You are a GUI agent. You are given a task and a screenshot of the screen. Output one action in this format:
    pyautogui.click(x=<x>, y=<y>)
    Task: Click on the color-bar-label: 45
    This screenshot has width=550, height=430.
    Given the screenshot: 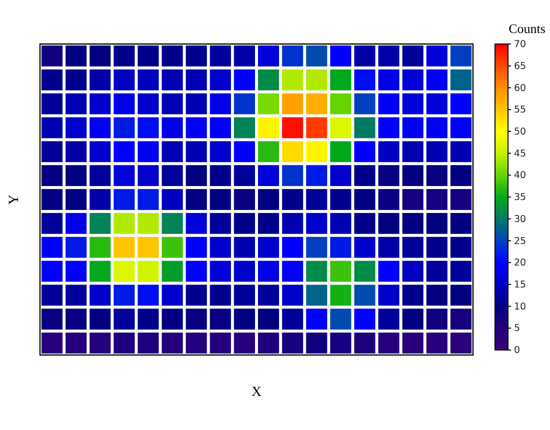 What is the action you would take?
    pyautogui.click(x=520, y=154)
    